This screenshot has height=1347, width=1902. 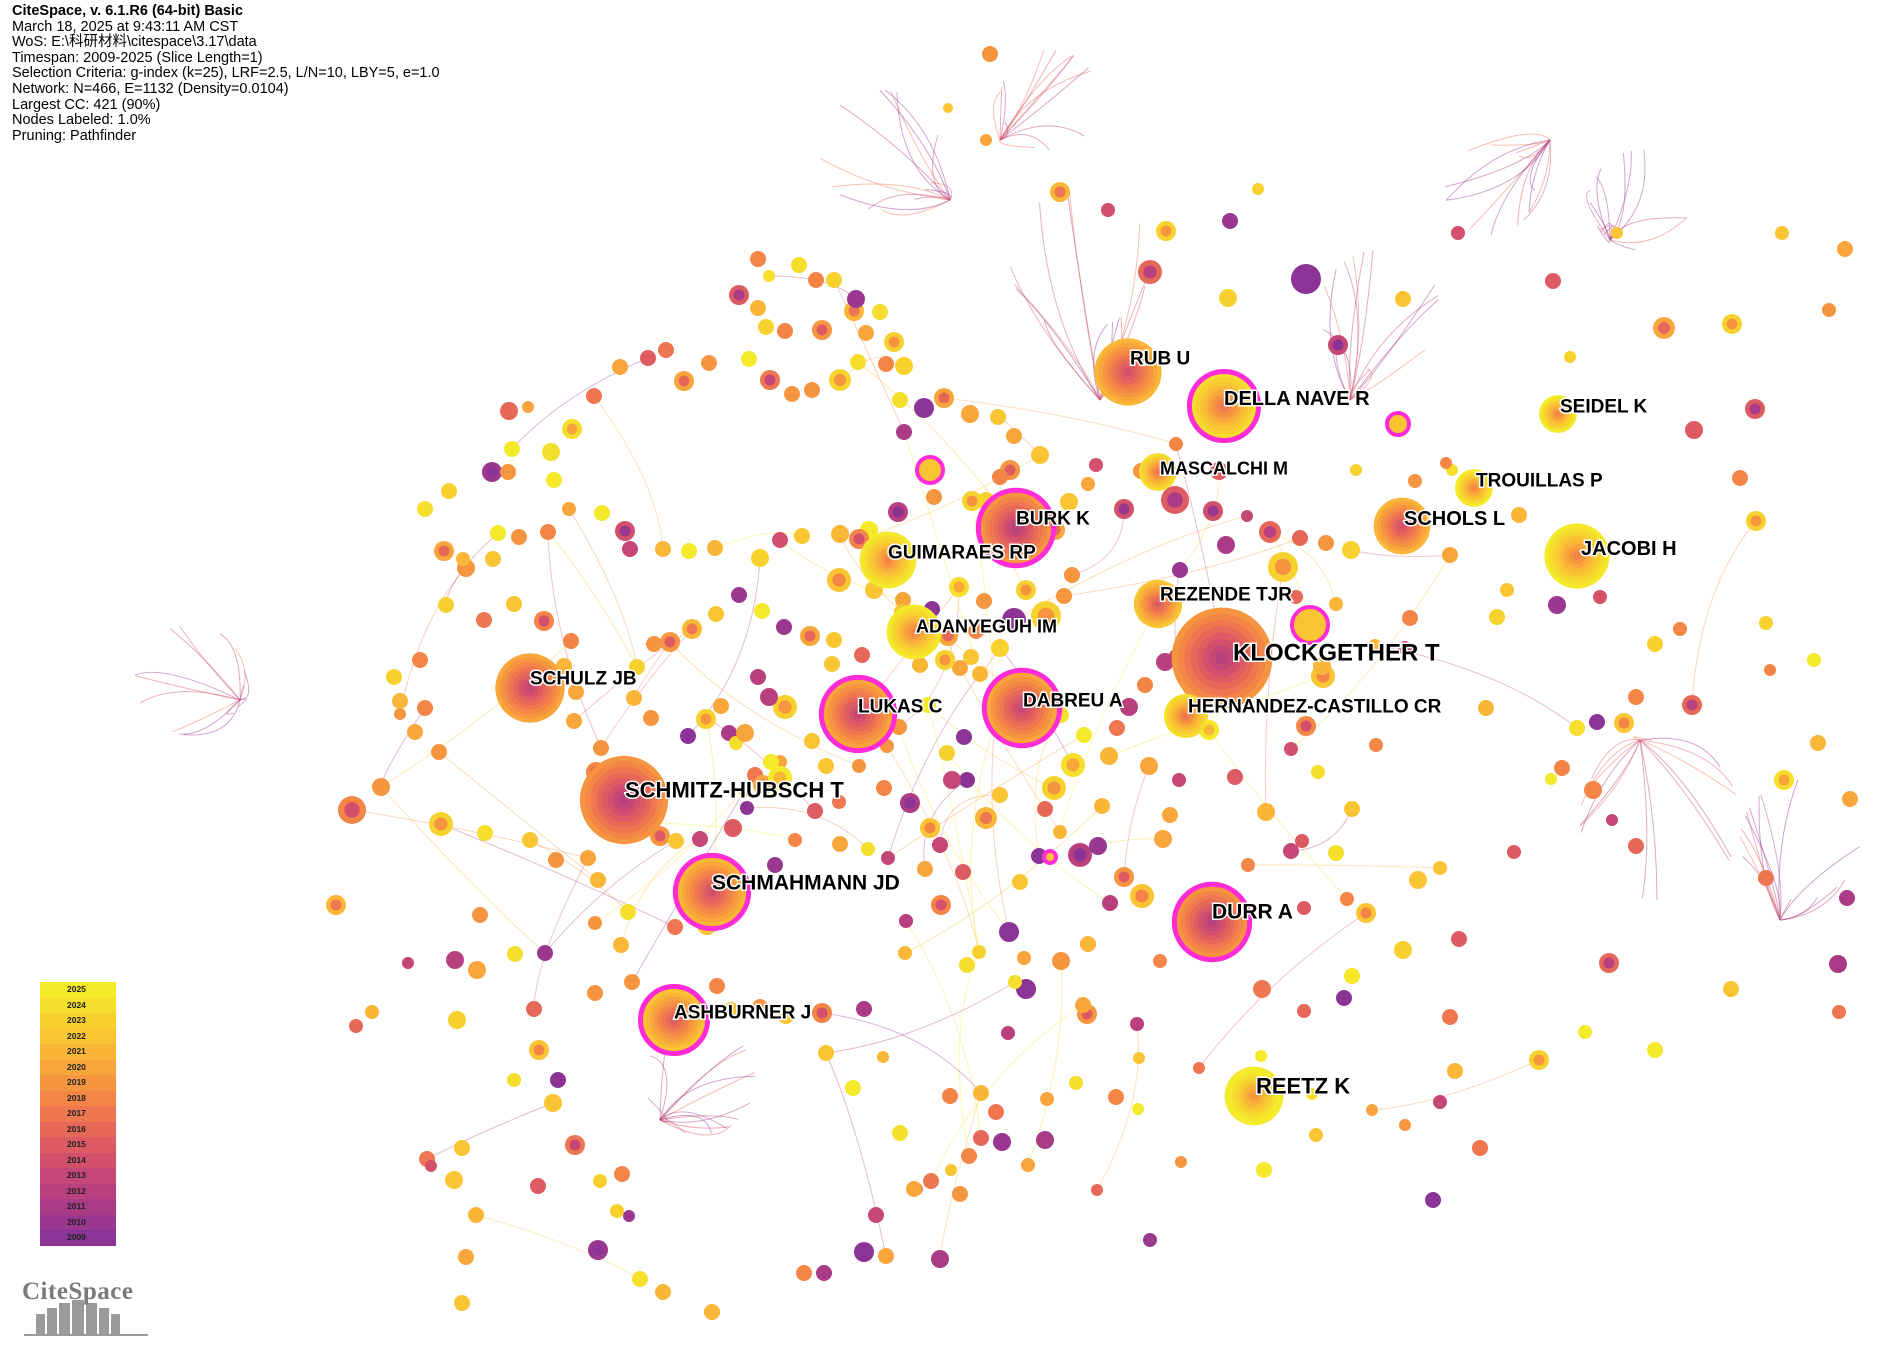 What do you see at coordinates (584, 679) in the screenshot?
I see `node-label: SCHULZ JB` at bounding box center [584, 679].